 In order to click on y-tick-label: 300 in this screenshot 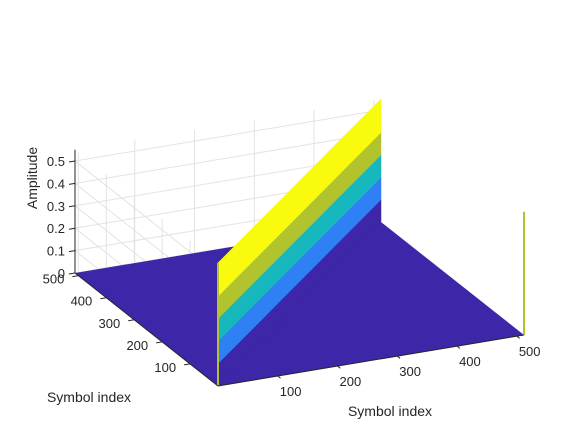, I will do `click(110, 323)`.